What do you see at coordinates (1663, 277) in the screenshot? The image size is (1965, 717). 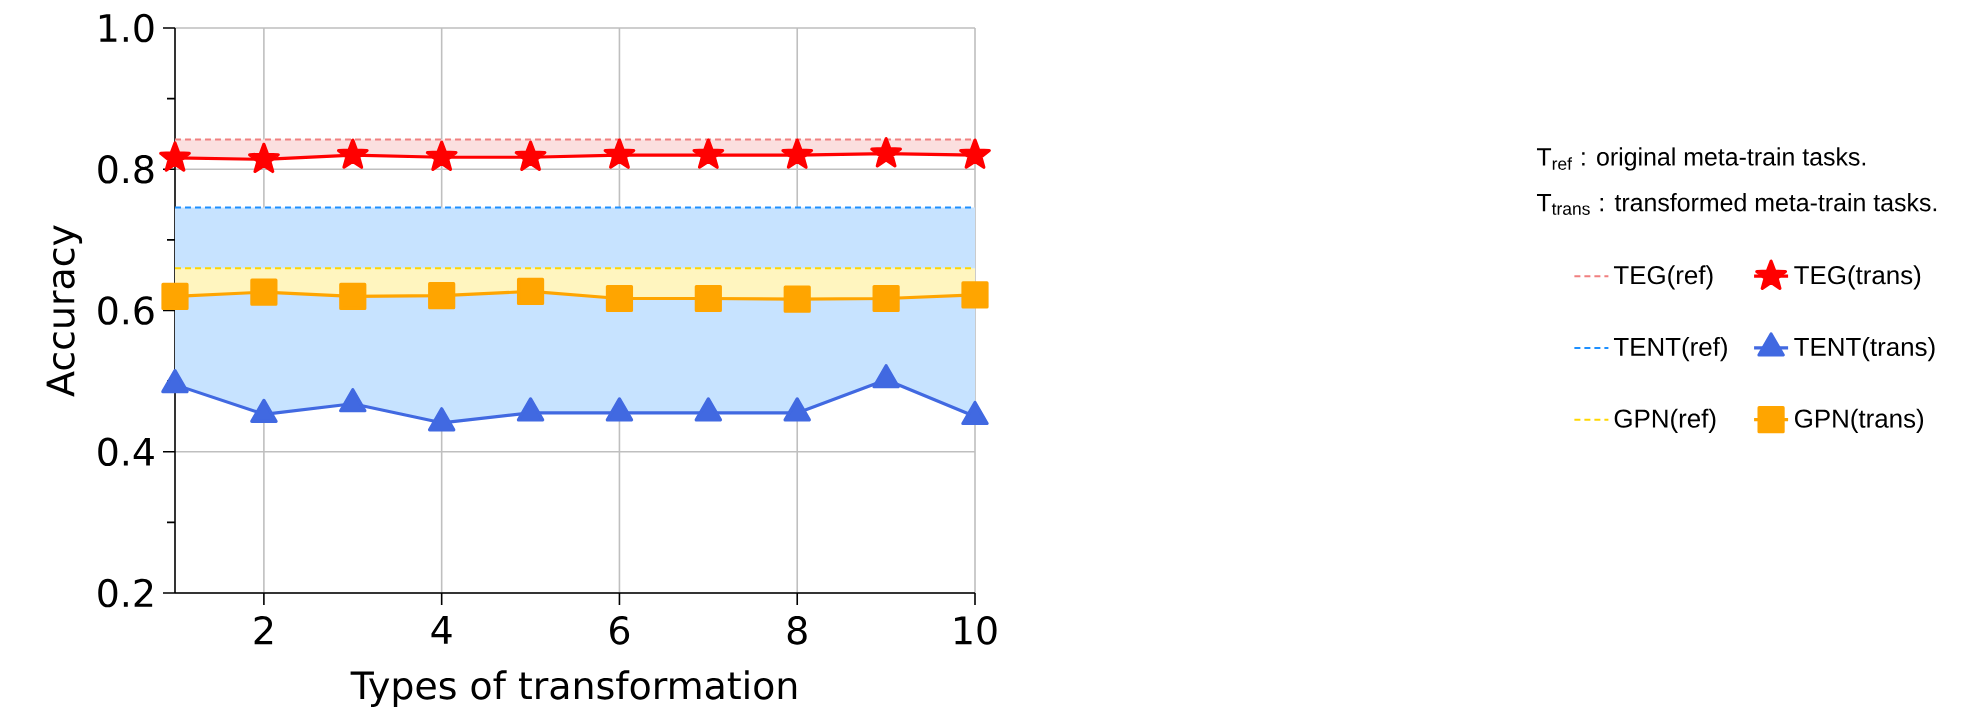 I see `legend-label: TEG(ref)` at bounding box center [1663, 277].